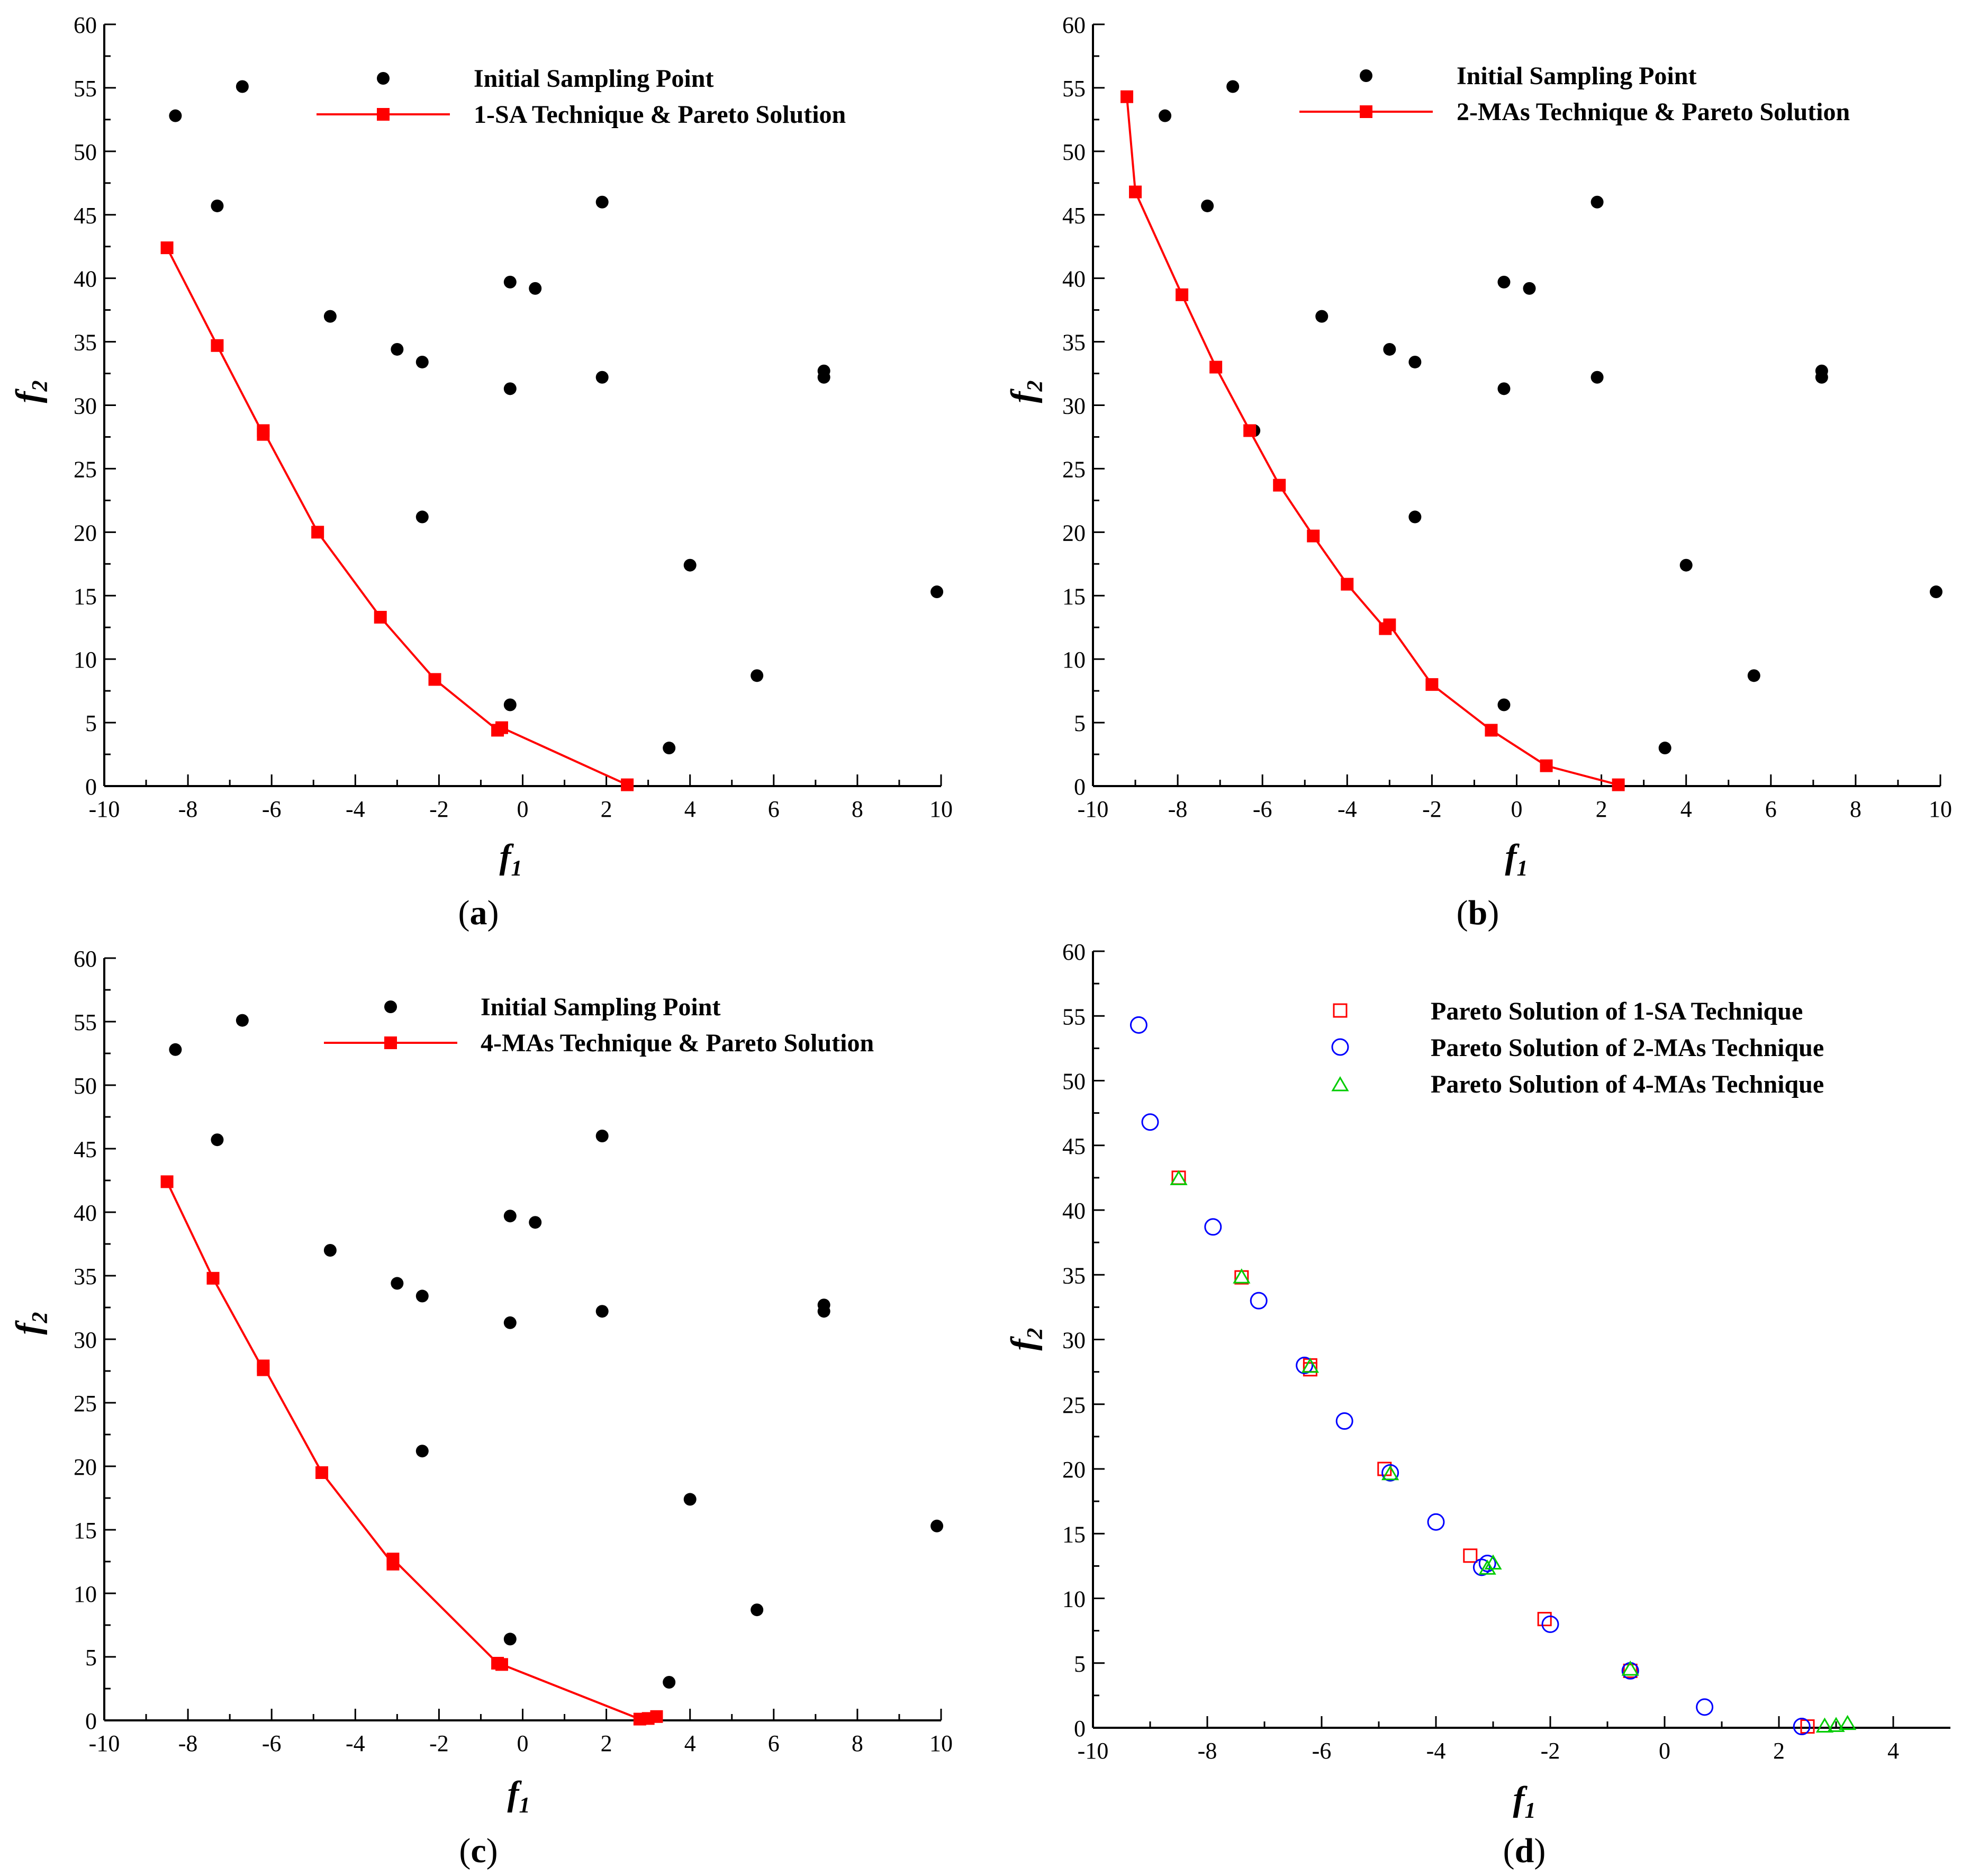 The image size is (1961, 1876). What do you see at coordinates (85, 1149) in the screenshot?
I see `y-tick-label-c: 45` at bounding box center [85, 1149].